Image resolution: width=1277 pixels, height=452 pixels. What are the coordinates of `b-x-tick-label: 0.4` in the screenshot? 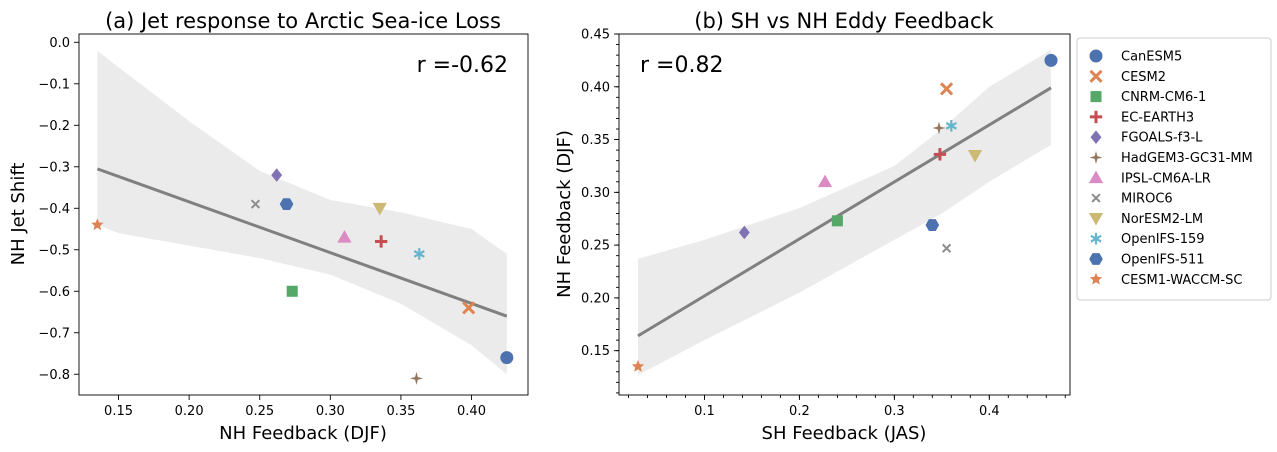 It's located at (989, 411).